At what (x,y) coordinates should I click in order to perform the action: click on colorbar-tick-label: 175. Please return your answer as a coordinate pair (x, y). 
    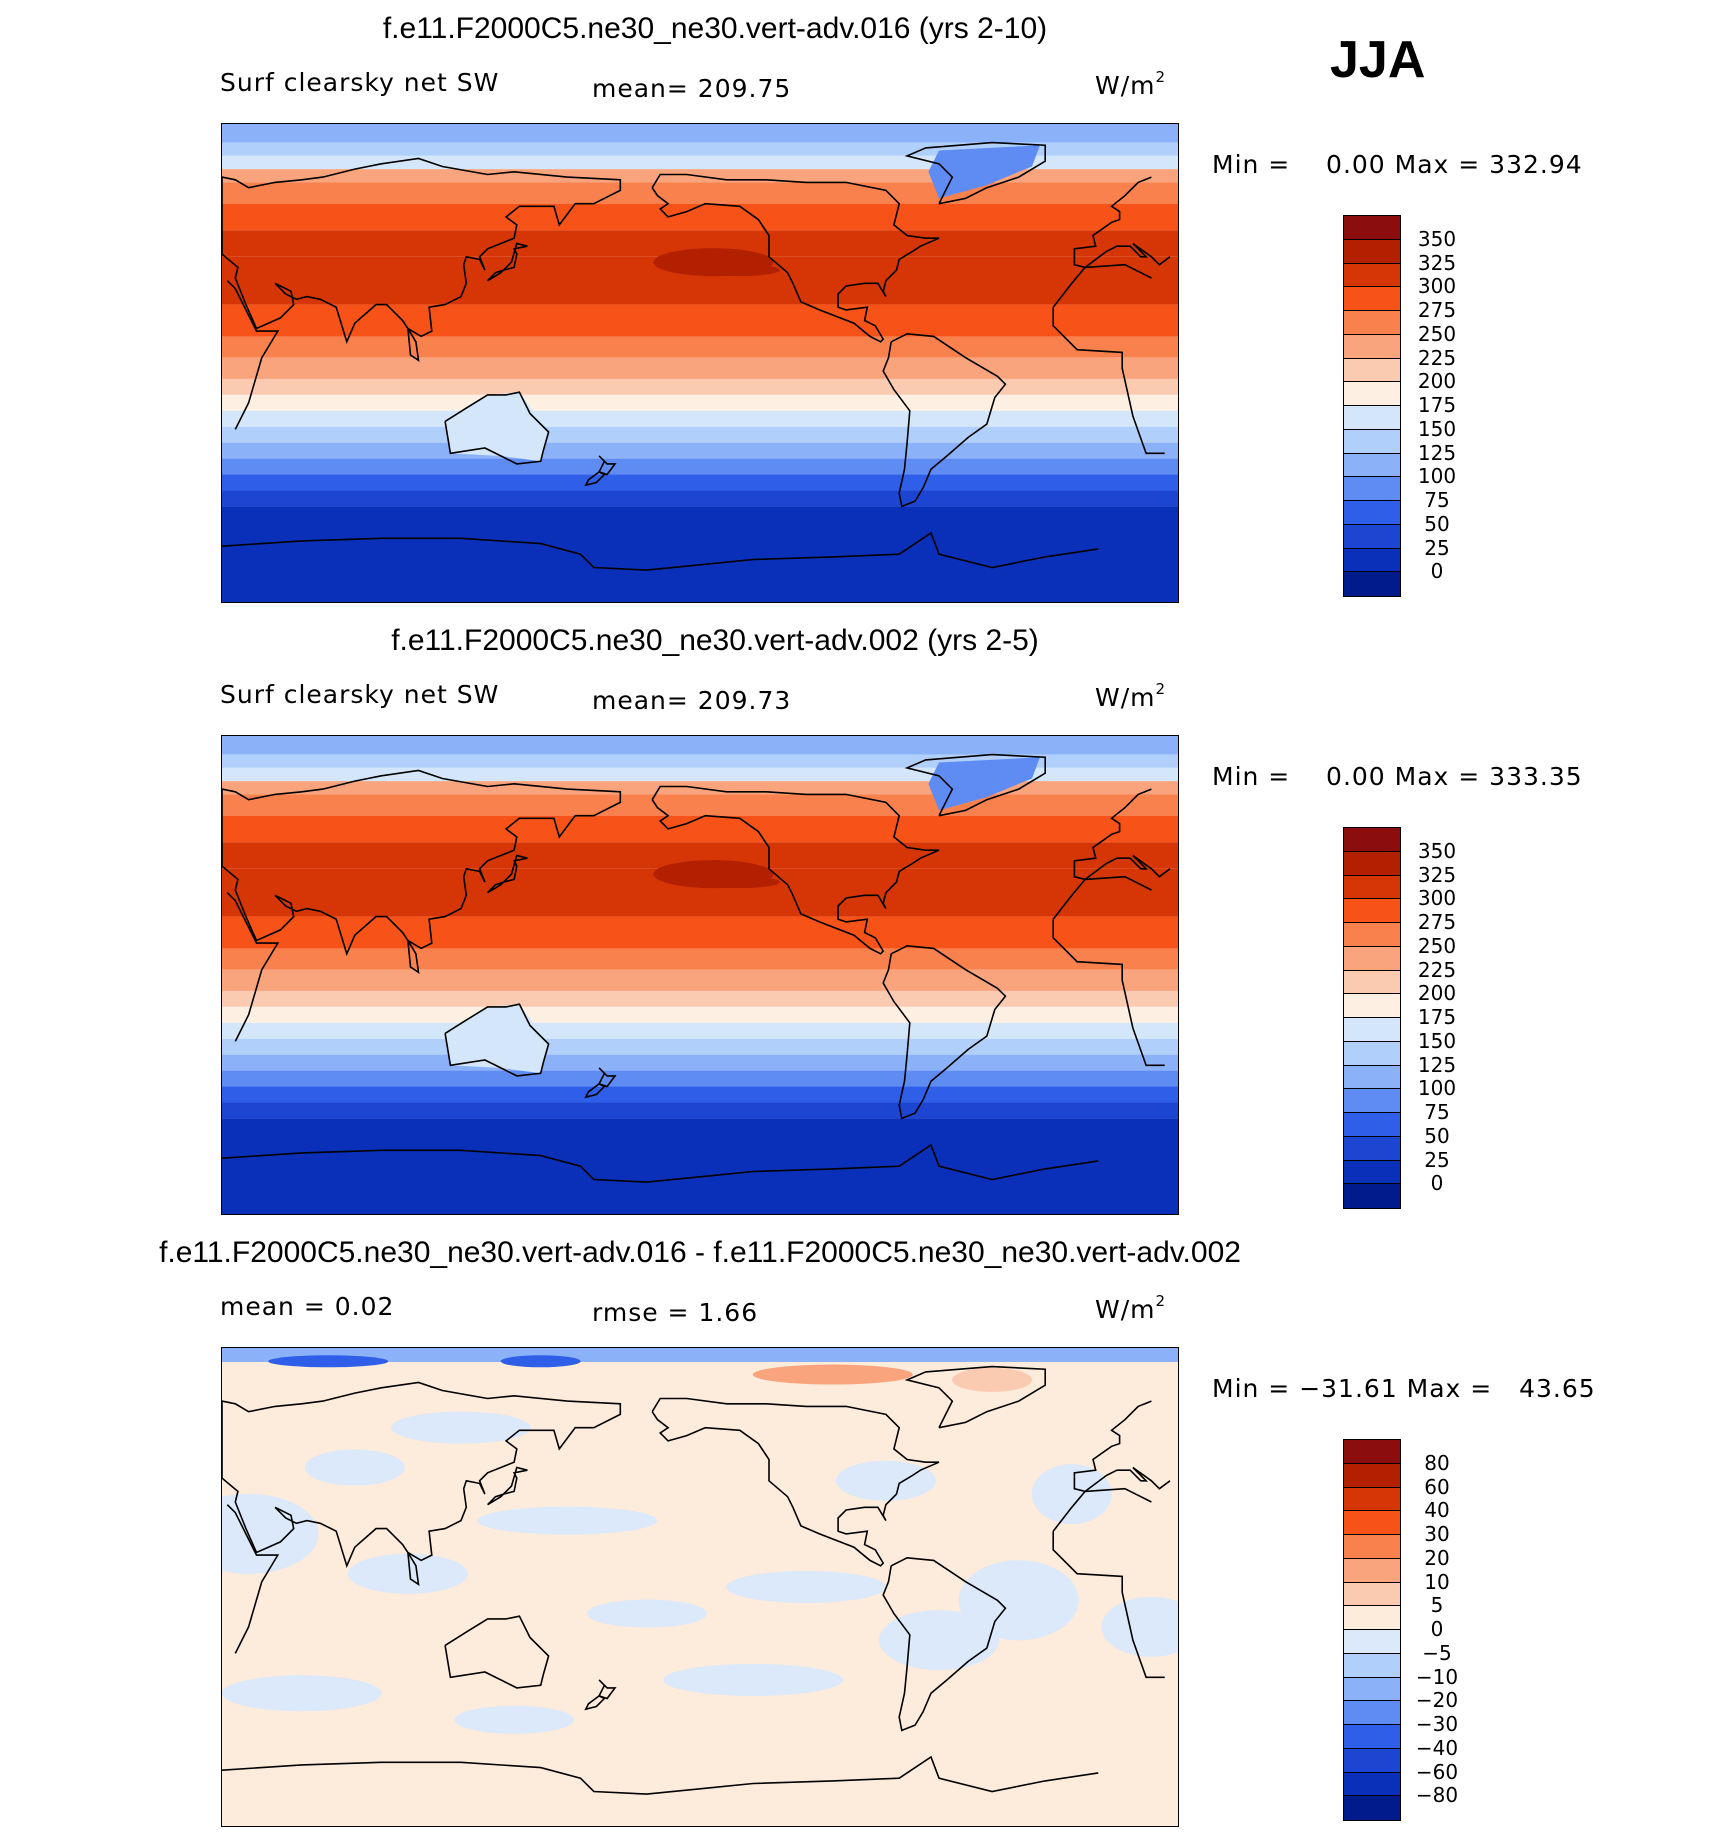
    Looking at the image, I should click on (1437, 405).